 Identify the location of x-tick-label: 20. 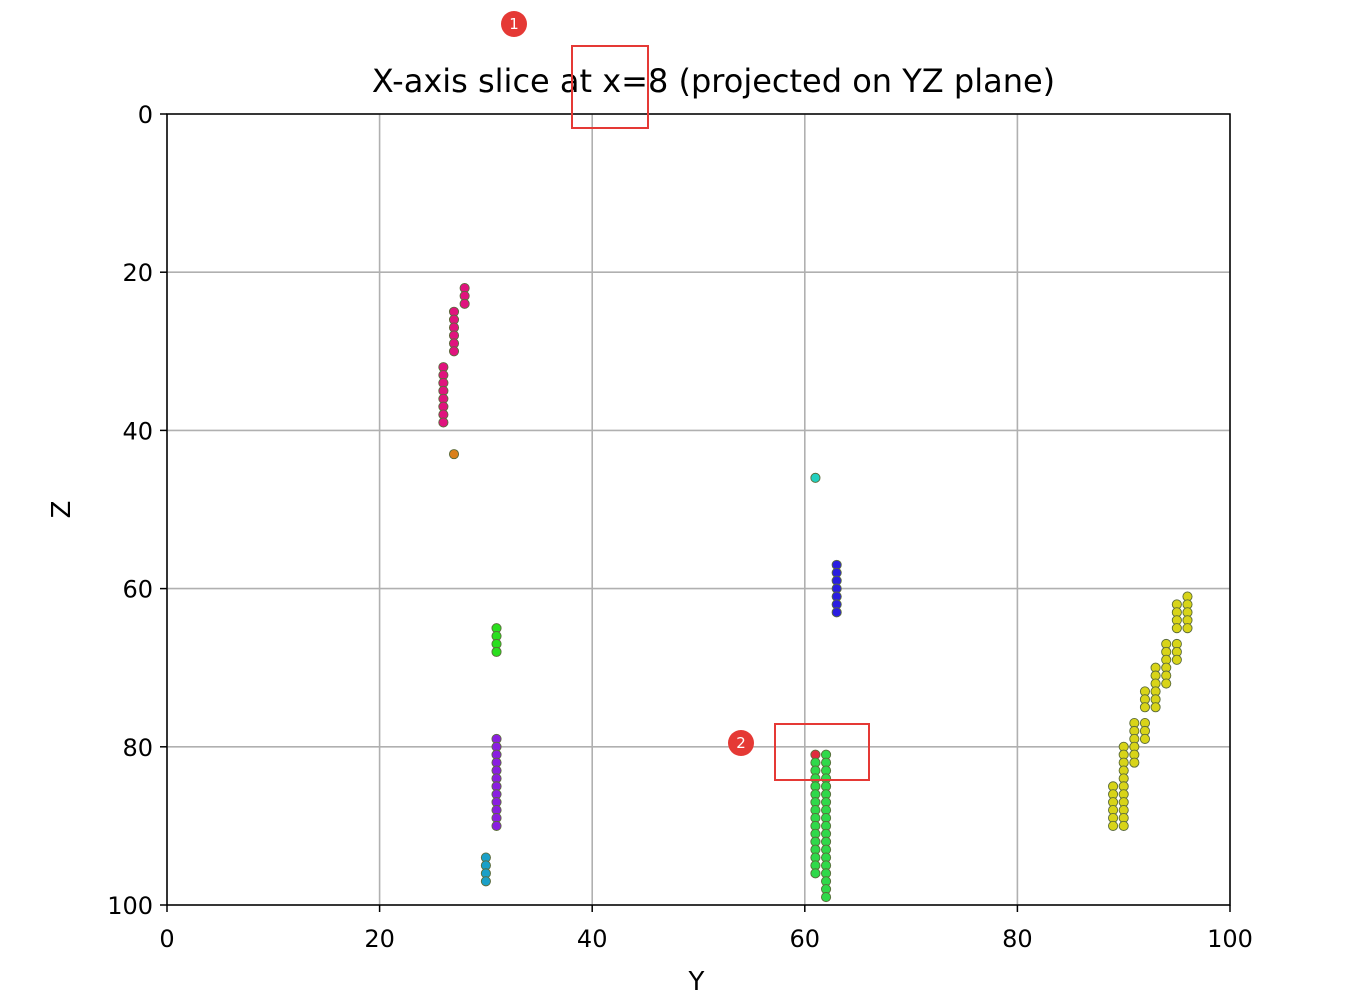
(379, 939).